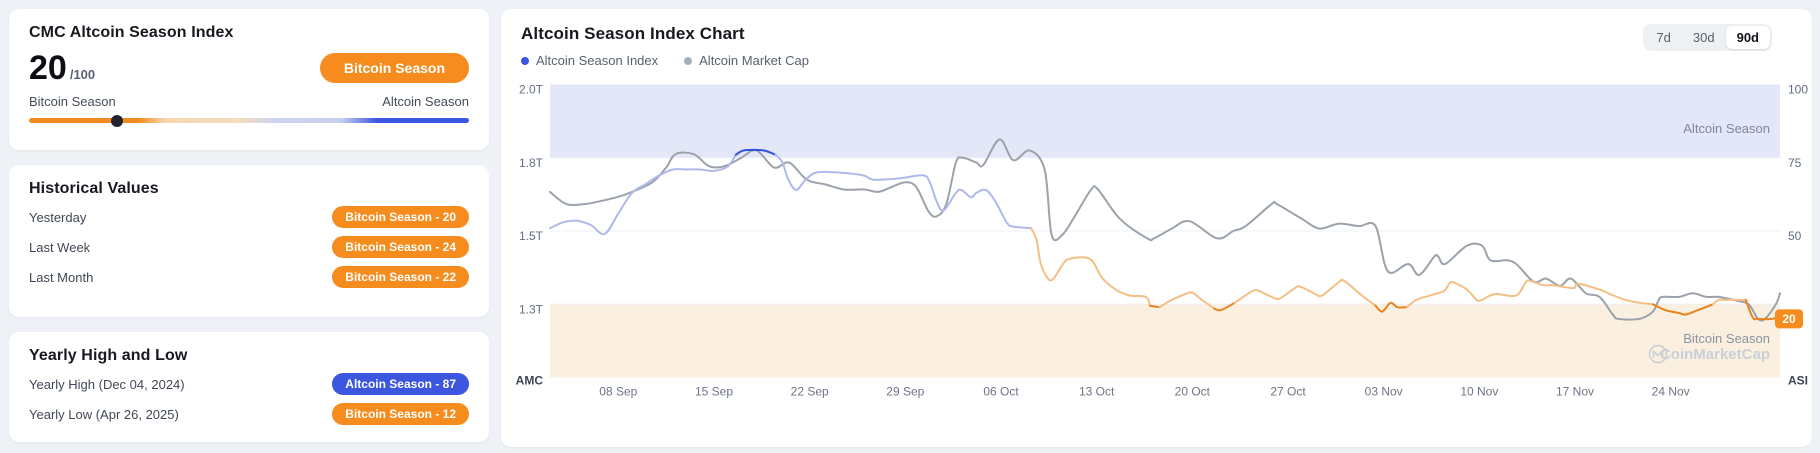 The image size is (1820, 453). I want to click on altcoin-season-band-label: Altcoin Season, so click(1726, 128).